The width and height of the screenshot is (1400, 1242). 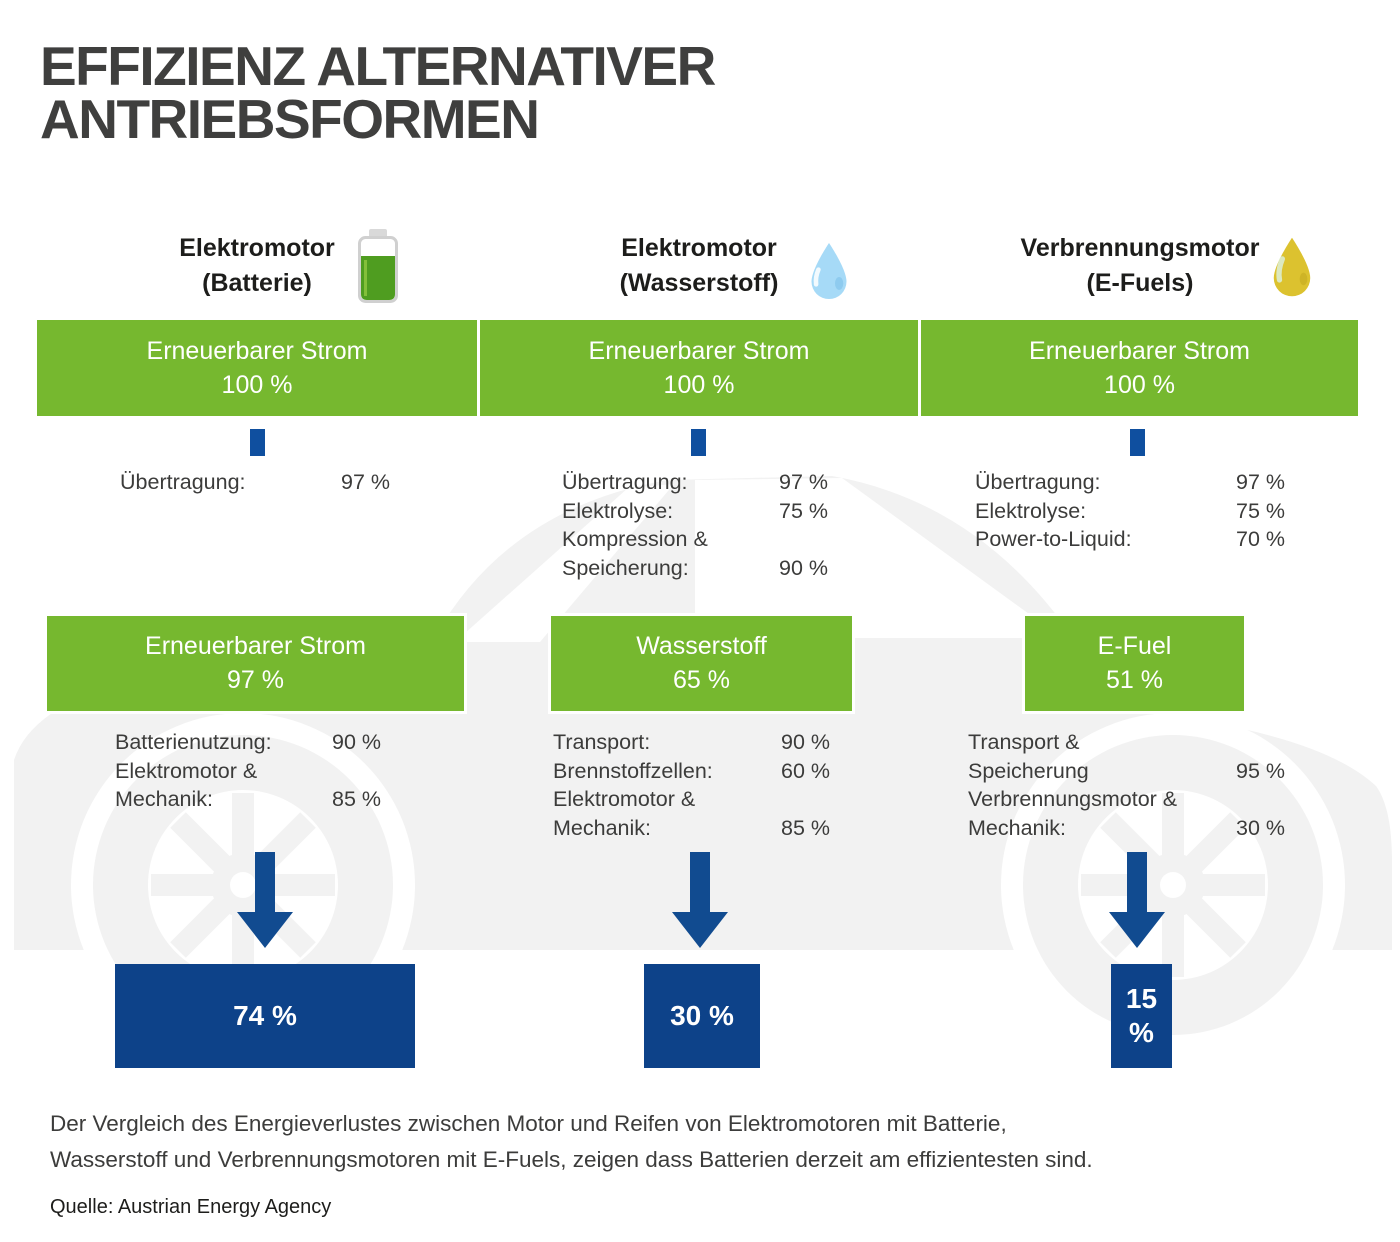 What do you see at coordinates (1126, 771) in the screenshot?
I see `loss-row: Speicherung 95 %` at bounding box center [1126, 771].